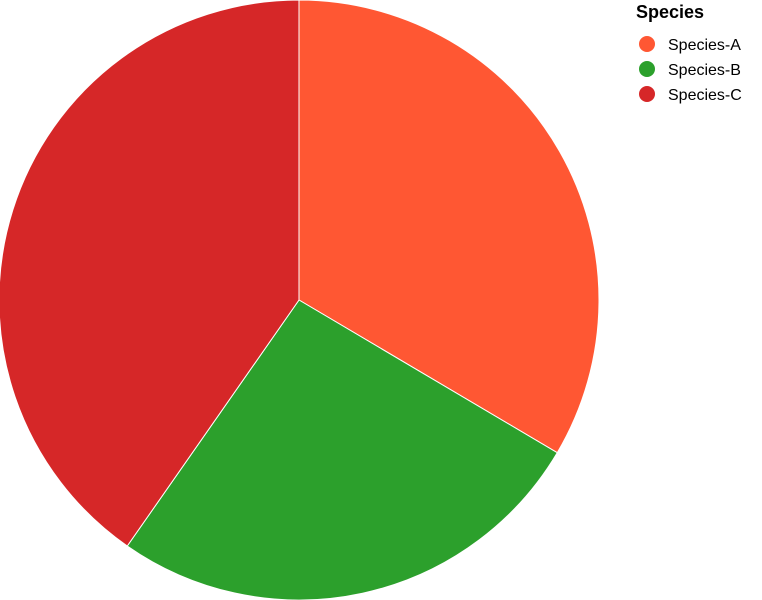 This screenshot has width=762, height=600. What do you see at coordinates (704, 45) in the screenshot?
I see `legend-label-species-a: Species-A` at bounding box center [704, 45].